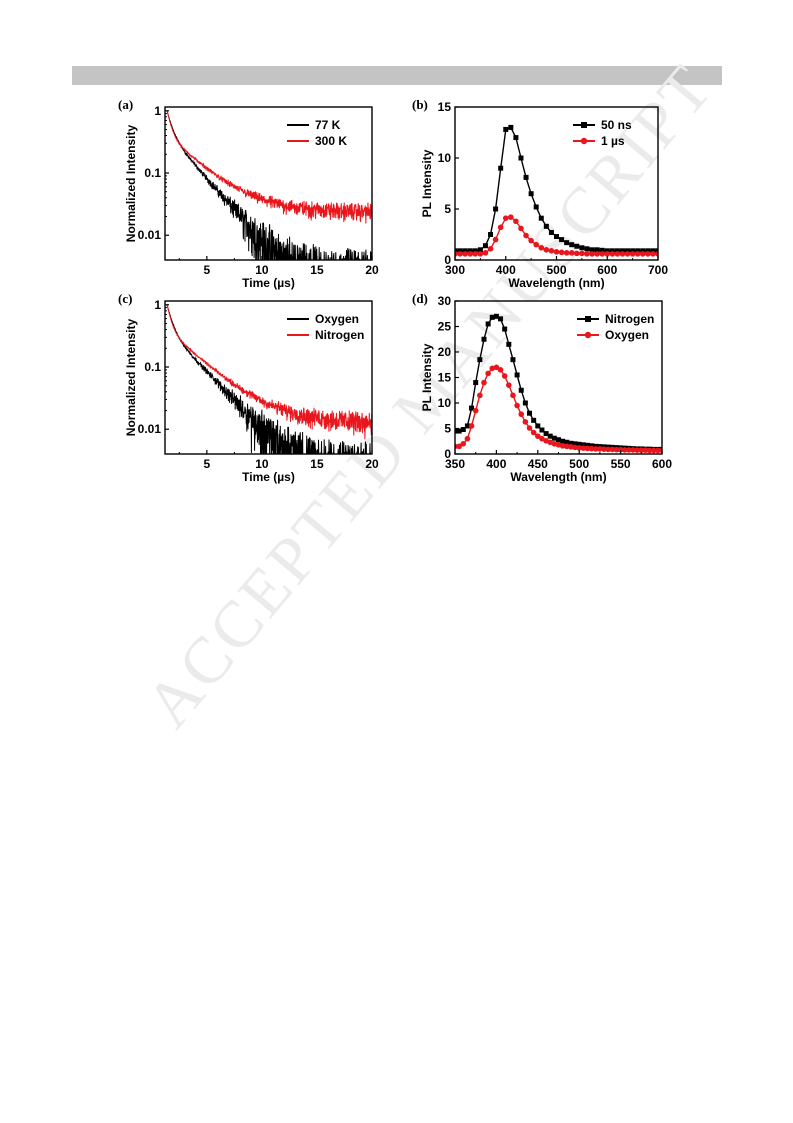 This screenshot has height=1123, width=793. What do you see at coordinates (506, 270) in the screenshot?
I see `x-tick-label: 400` at bounding box center [506, 270].